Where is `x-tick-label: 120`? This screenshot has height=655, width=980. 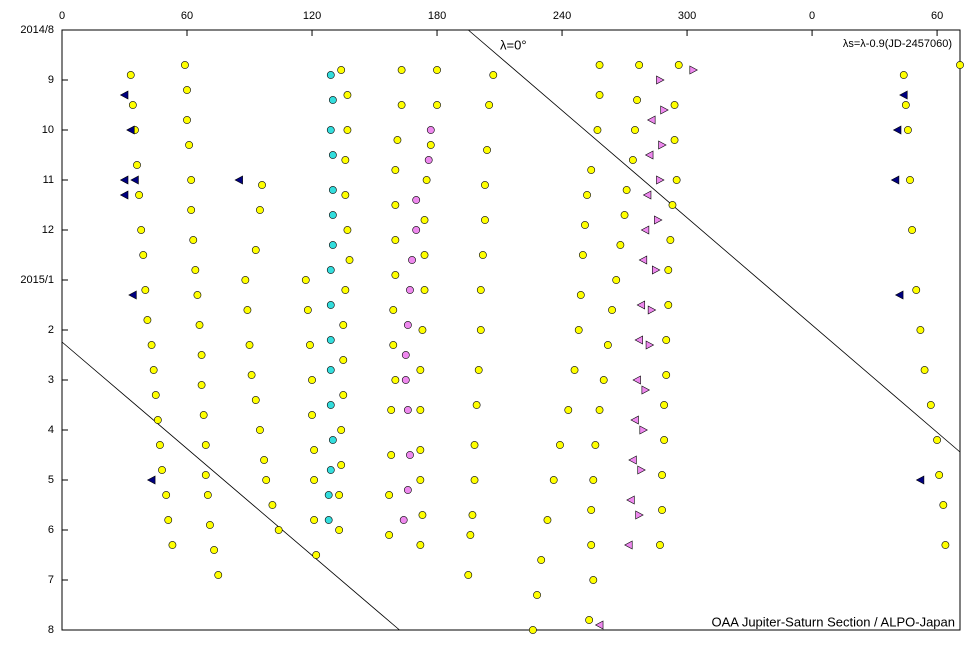 x-tick-label: 120 is located at coordinates (312, 16).